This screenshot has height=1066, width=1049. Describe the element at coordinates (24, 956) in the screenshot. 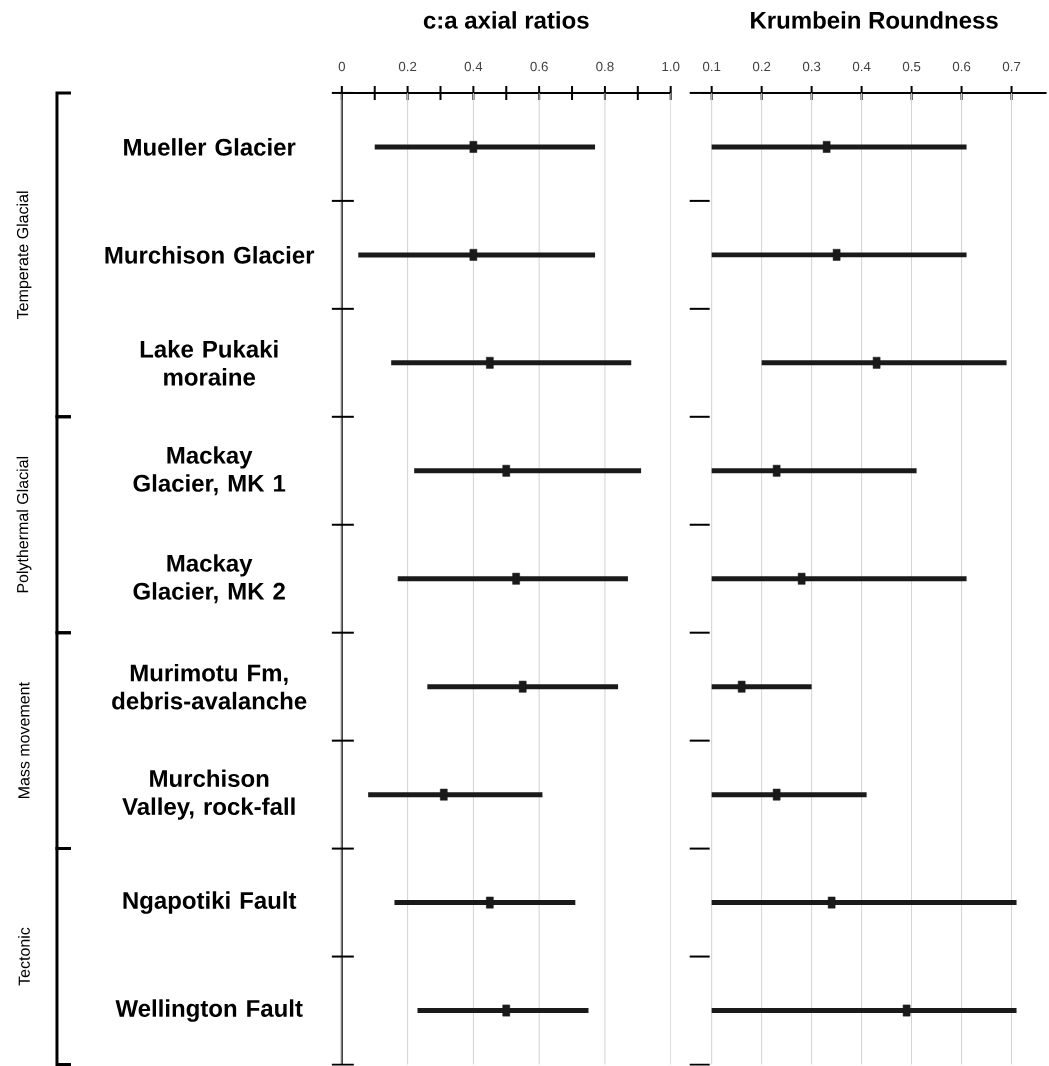

I see `text: Tectonic` at that location.